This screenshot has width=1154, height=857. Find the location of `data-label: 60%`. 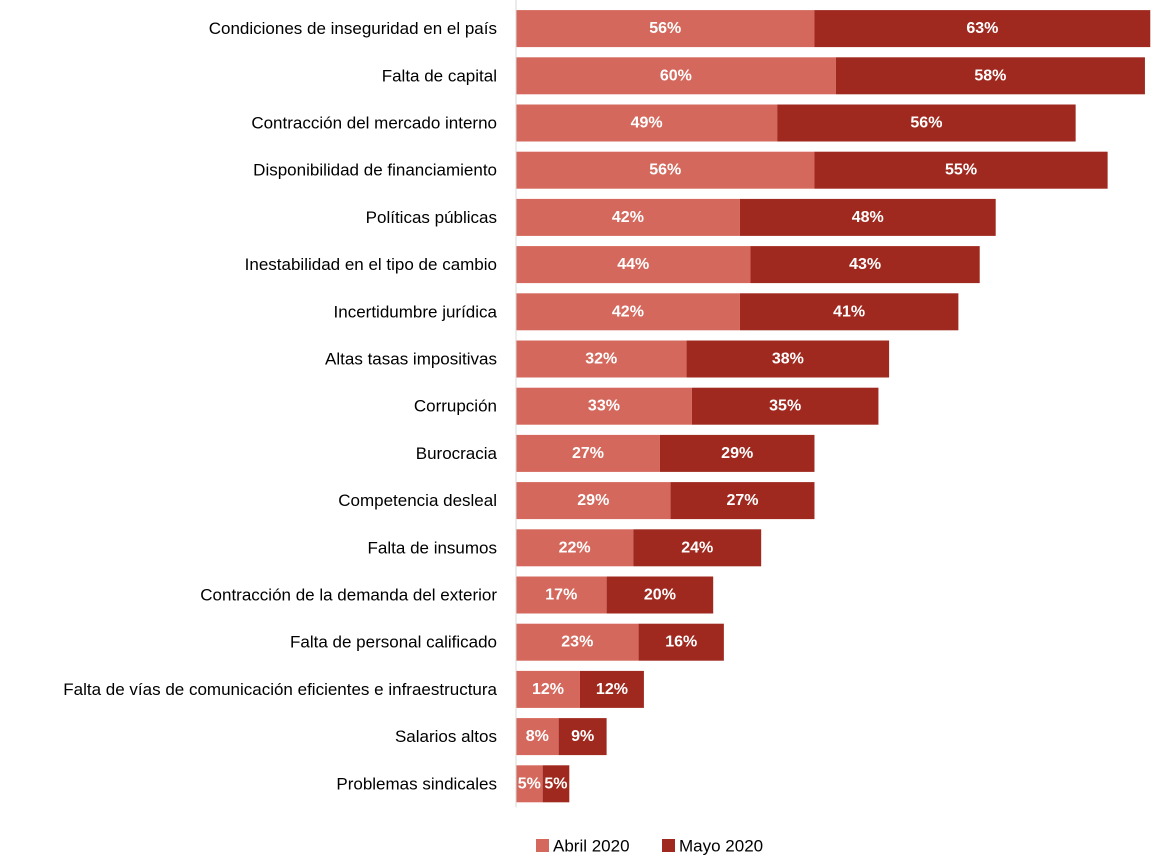

data-label: 60% is located at coordinates (676, 75).